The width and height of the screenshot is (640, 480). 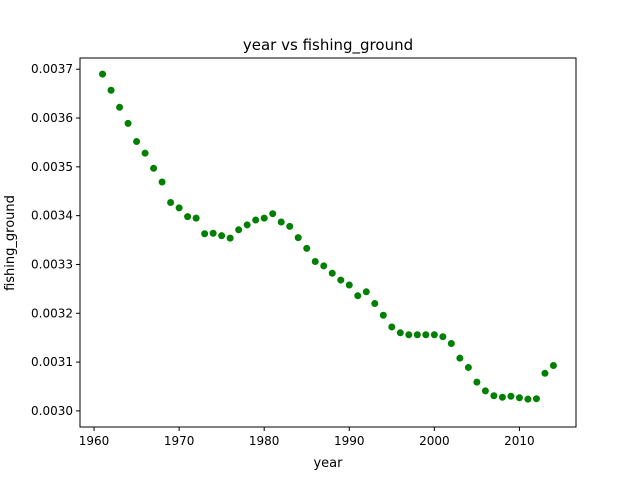 I want to click on y-tick-label: 0.0035, so click(x=52, y=167).